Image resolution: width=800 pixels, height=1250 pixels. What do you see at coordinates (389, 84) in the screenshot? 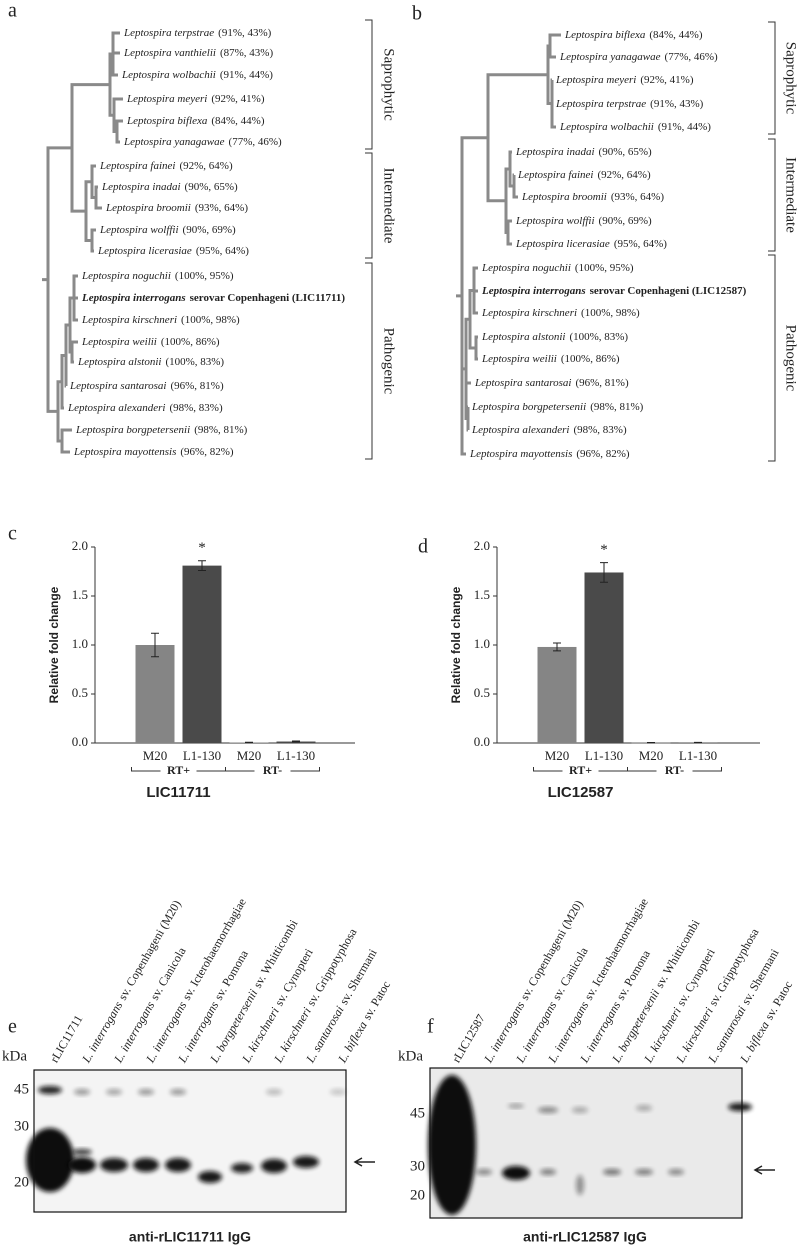
I see `group-label: Saprophytic` at bounding box center [389, 84].